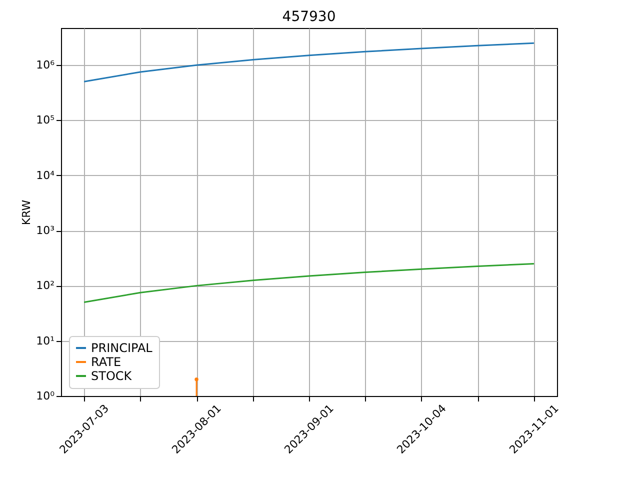  Describe the element at coordinates (46, 396) in the screenshot. I see `y-tick-label: 10⁰` at that location.